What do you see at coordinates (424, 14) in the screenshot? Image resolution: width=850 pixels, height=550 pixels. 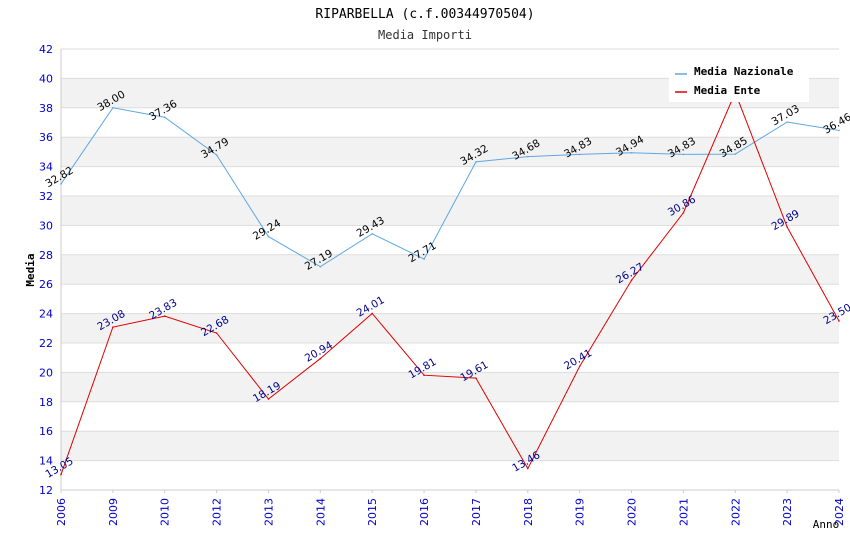 I see `chart-title: RIPARBELLA (c.f.00344970504)` at bounding box center [424, 14].